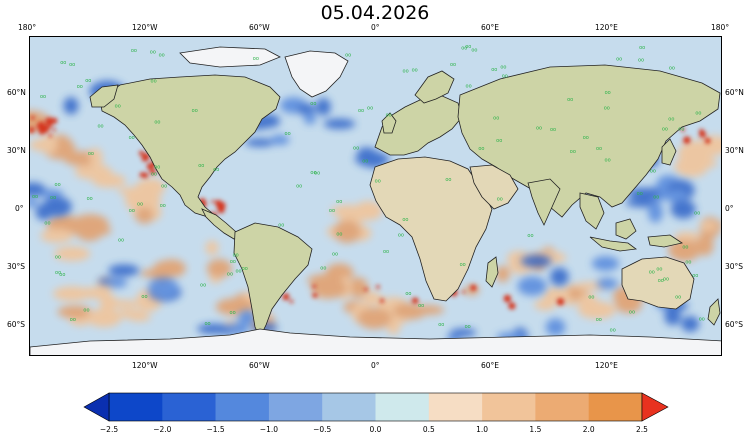 Image resolution: width=750 pixels, height=440 pixels. I want to click on colorbar-tick-label: 2.0, so click(588, 429).